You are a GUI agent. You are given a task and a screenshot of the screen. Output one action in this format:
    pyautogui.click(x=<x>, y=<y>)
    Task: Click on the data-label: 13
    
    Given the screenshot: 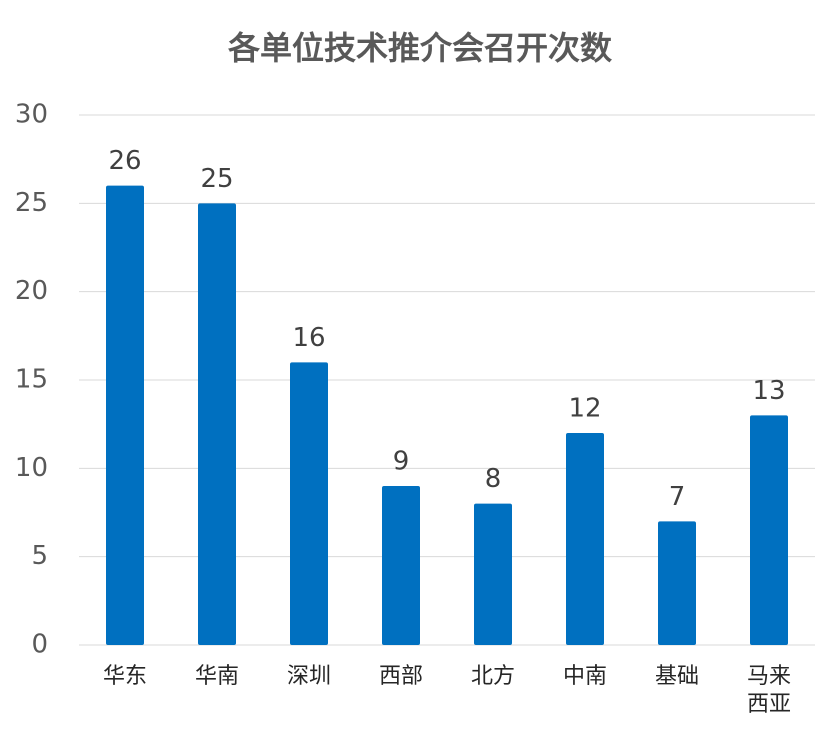 What is the action you would take?
    pyautogui.click(x=768, y=391)
    